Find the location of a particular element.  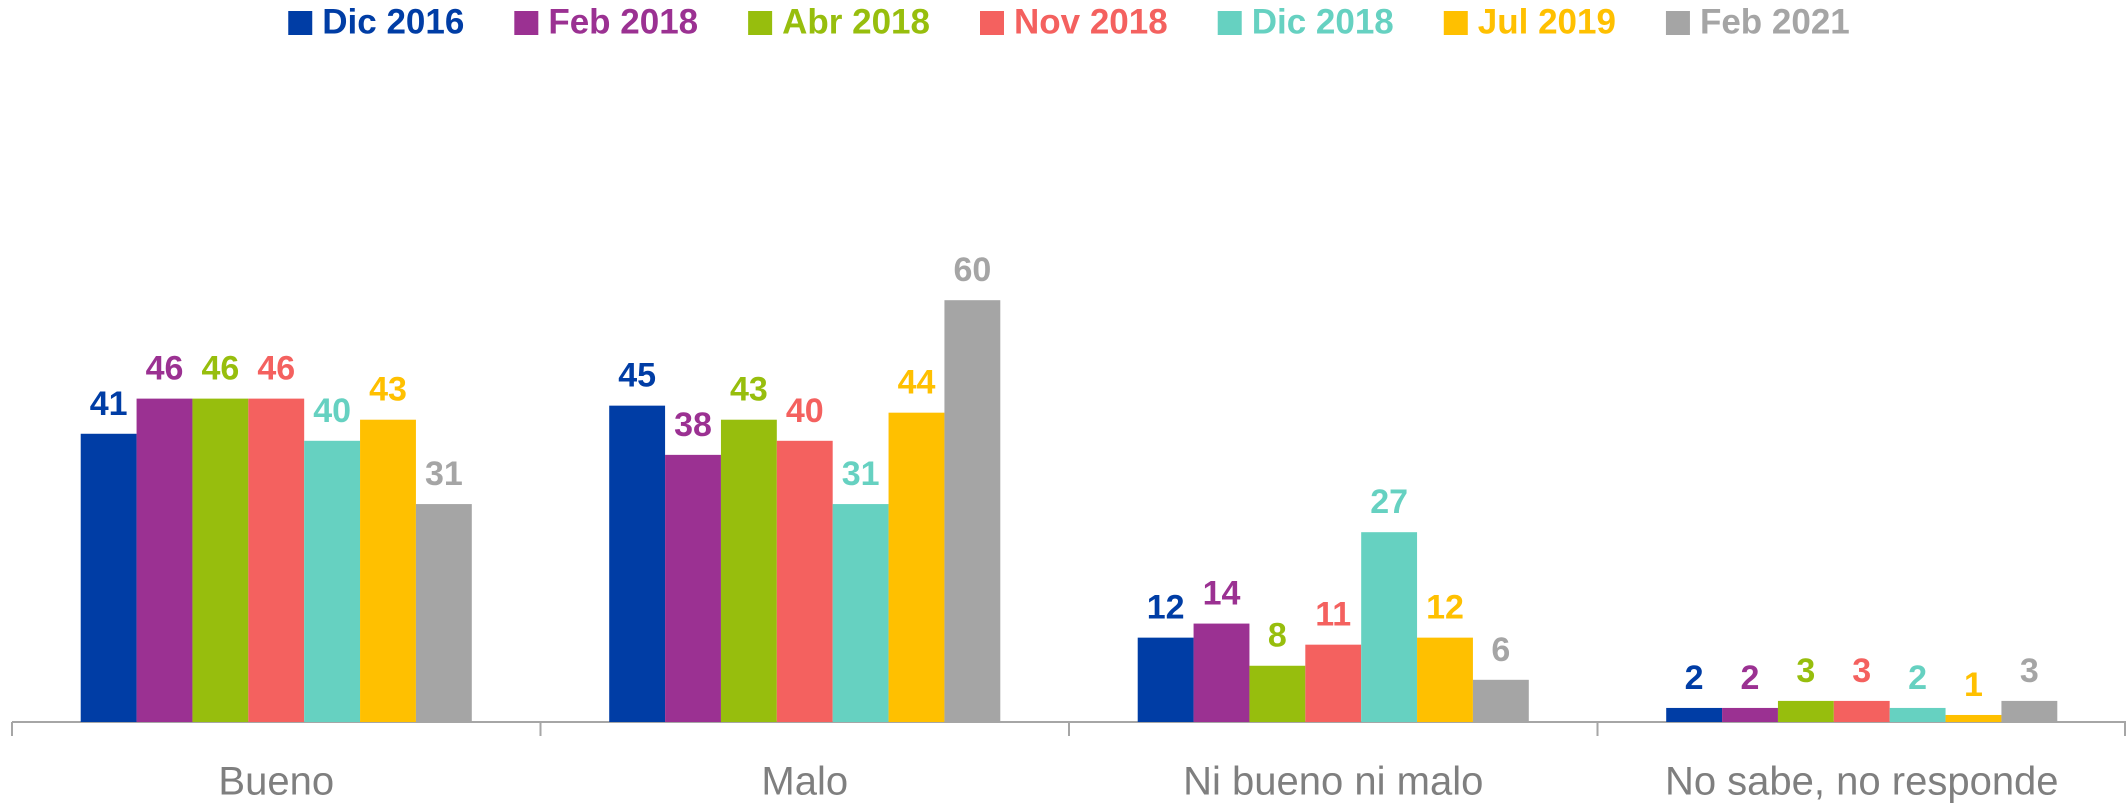

data-label: 45 is located at coordinates (637, 376).